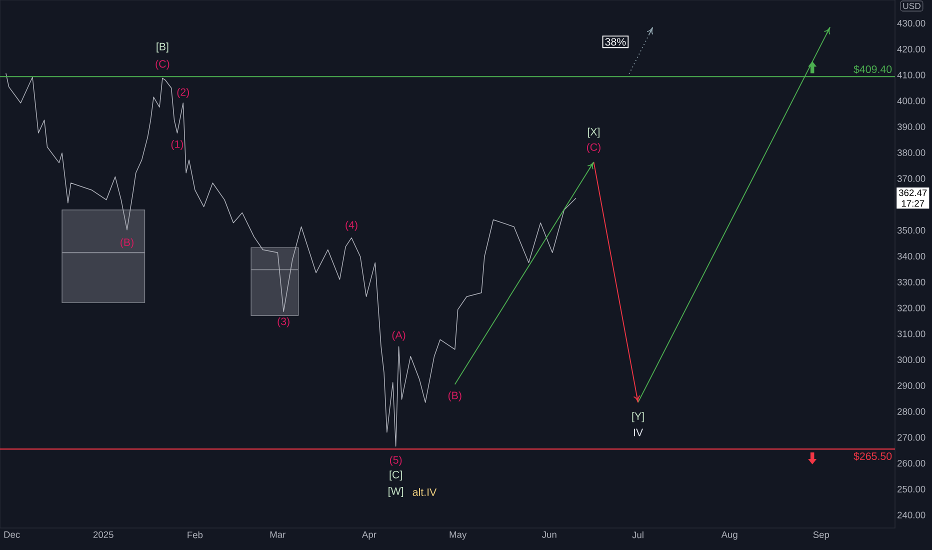 The height and width of the screenshot is (550, 932). What do you see at coordinates (183, 93) in the screenshot?
I see `annotation: (2)` at bounding box center [183, 93].